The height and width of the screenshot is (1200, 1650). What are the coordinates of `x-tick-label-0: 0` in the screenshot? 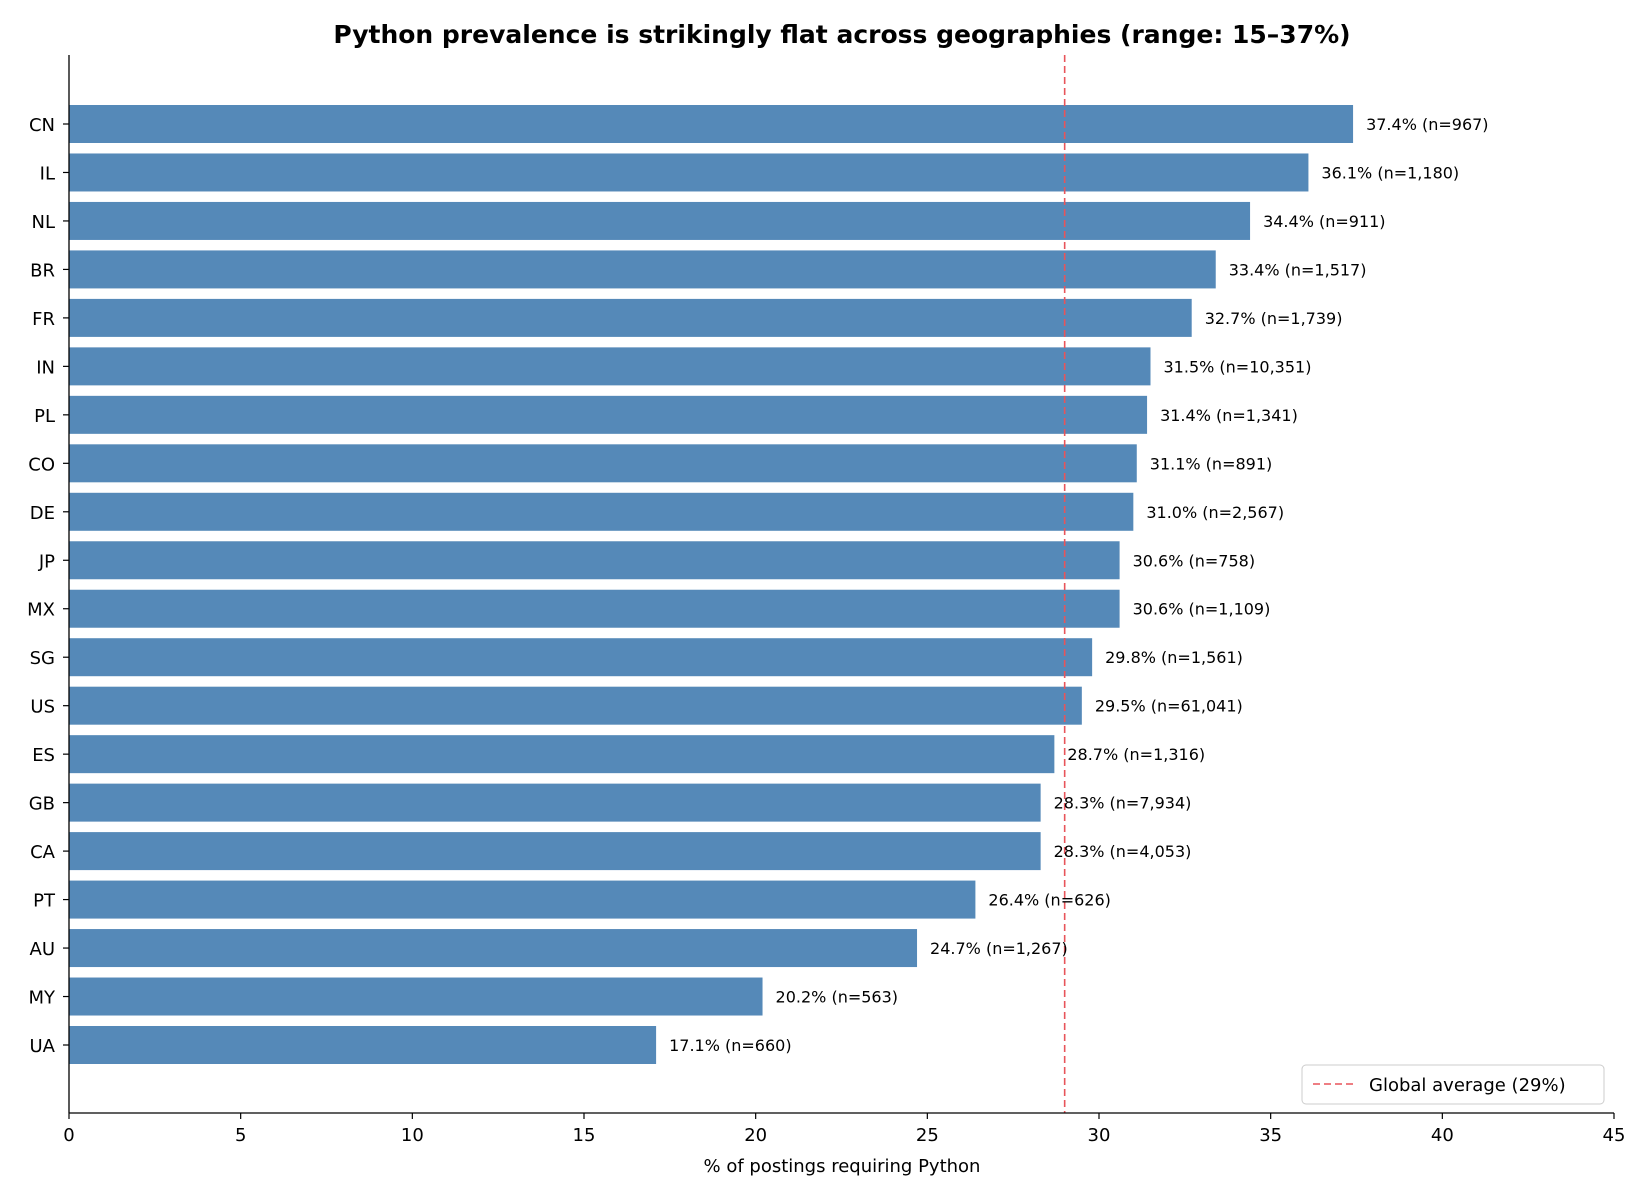 It's located at (68, 1135).